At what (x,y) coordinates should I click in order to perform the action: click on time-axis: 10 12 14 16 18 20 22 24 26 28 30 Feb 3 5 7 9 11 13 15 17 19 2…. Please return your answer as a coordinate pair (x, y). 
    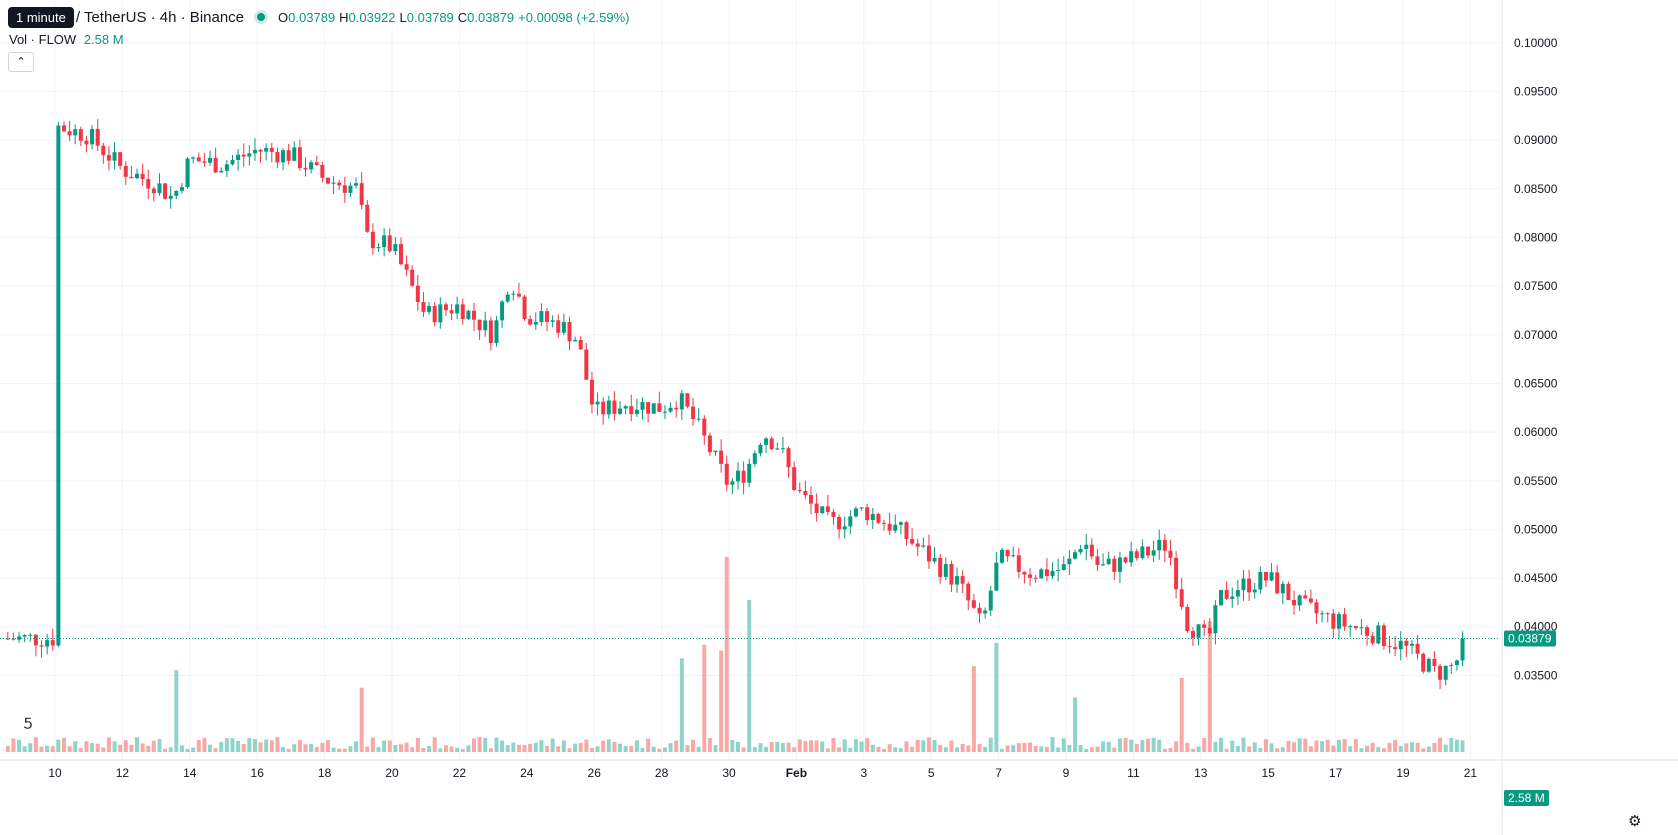
    Looking at the image, I should click on (762, 773).